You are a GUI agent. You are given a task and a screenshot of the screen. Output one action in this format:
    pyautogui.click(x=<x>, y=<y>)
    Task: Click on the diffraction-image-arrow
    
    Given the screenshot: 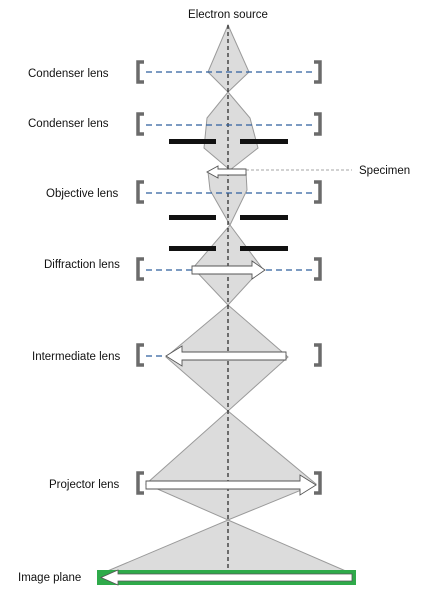 What is the action you would take?
    pyautogui.click(x=228, y=270)
    